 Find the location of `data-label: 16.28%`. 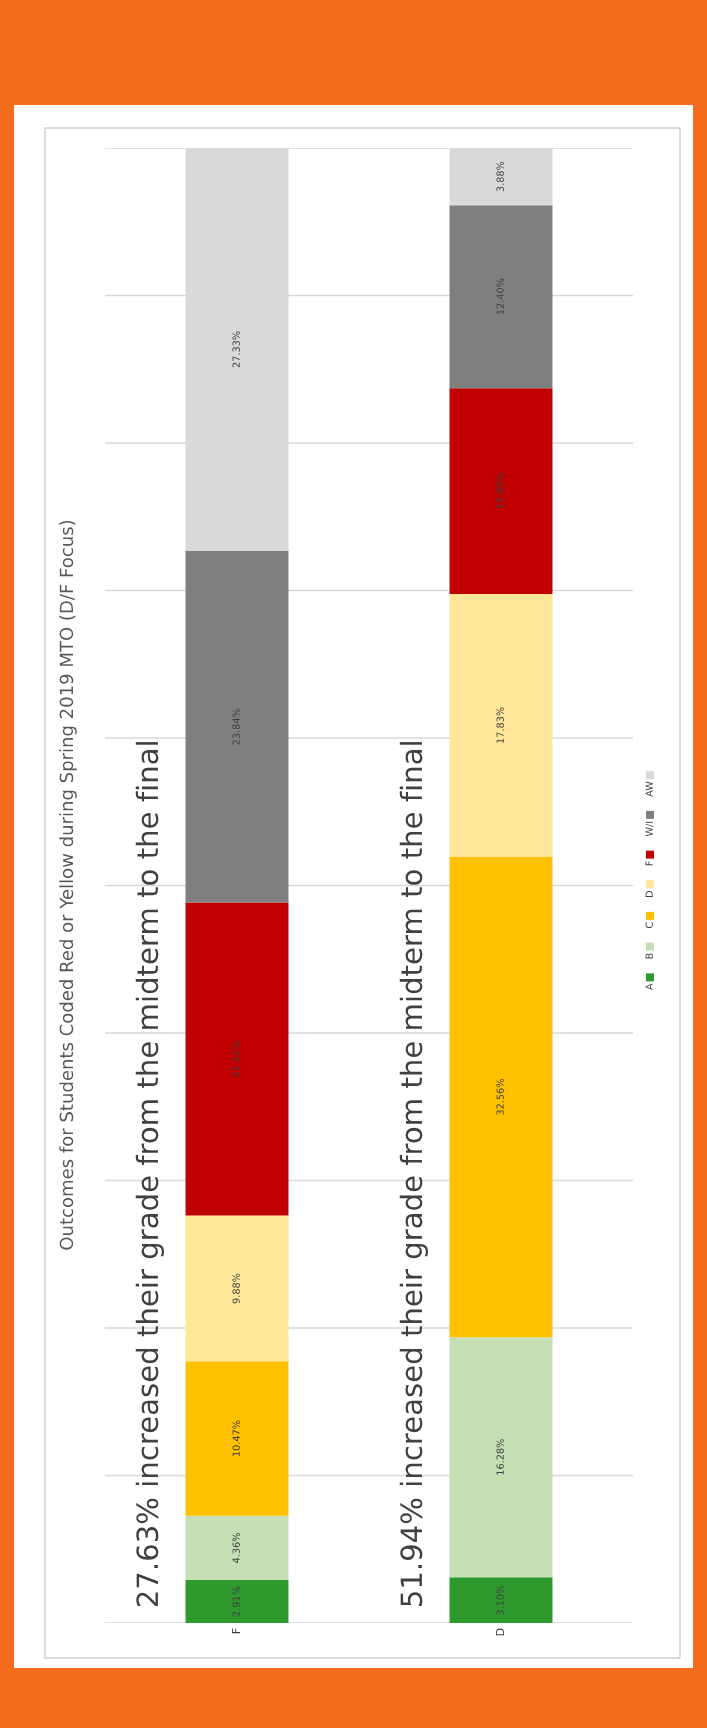

data-label: 16.28% is located at coordinates (500, 1457).